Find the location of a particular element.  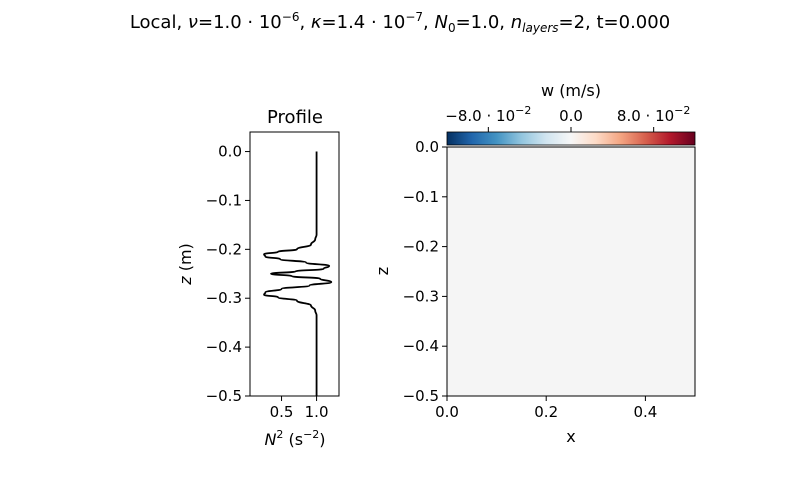

profile-x-ticks: 0.5 1.0 is located at coordinates (299, 408).